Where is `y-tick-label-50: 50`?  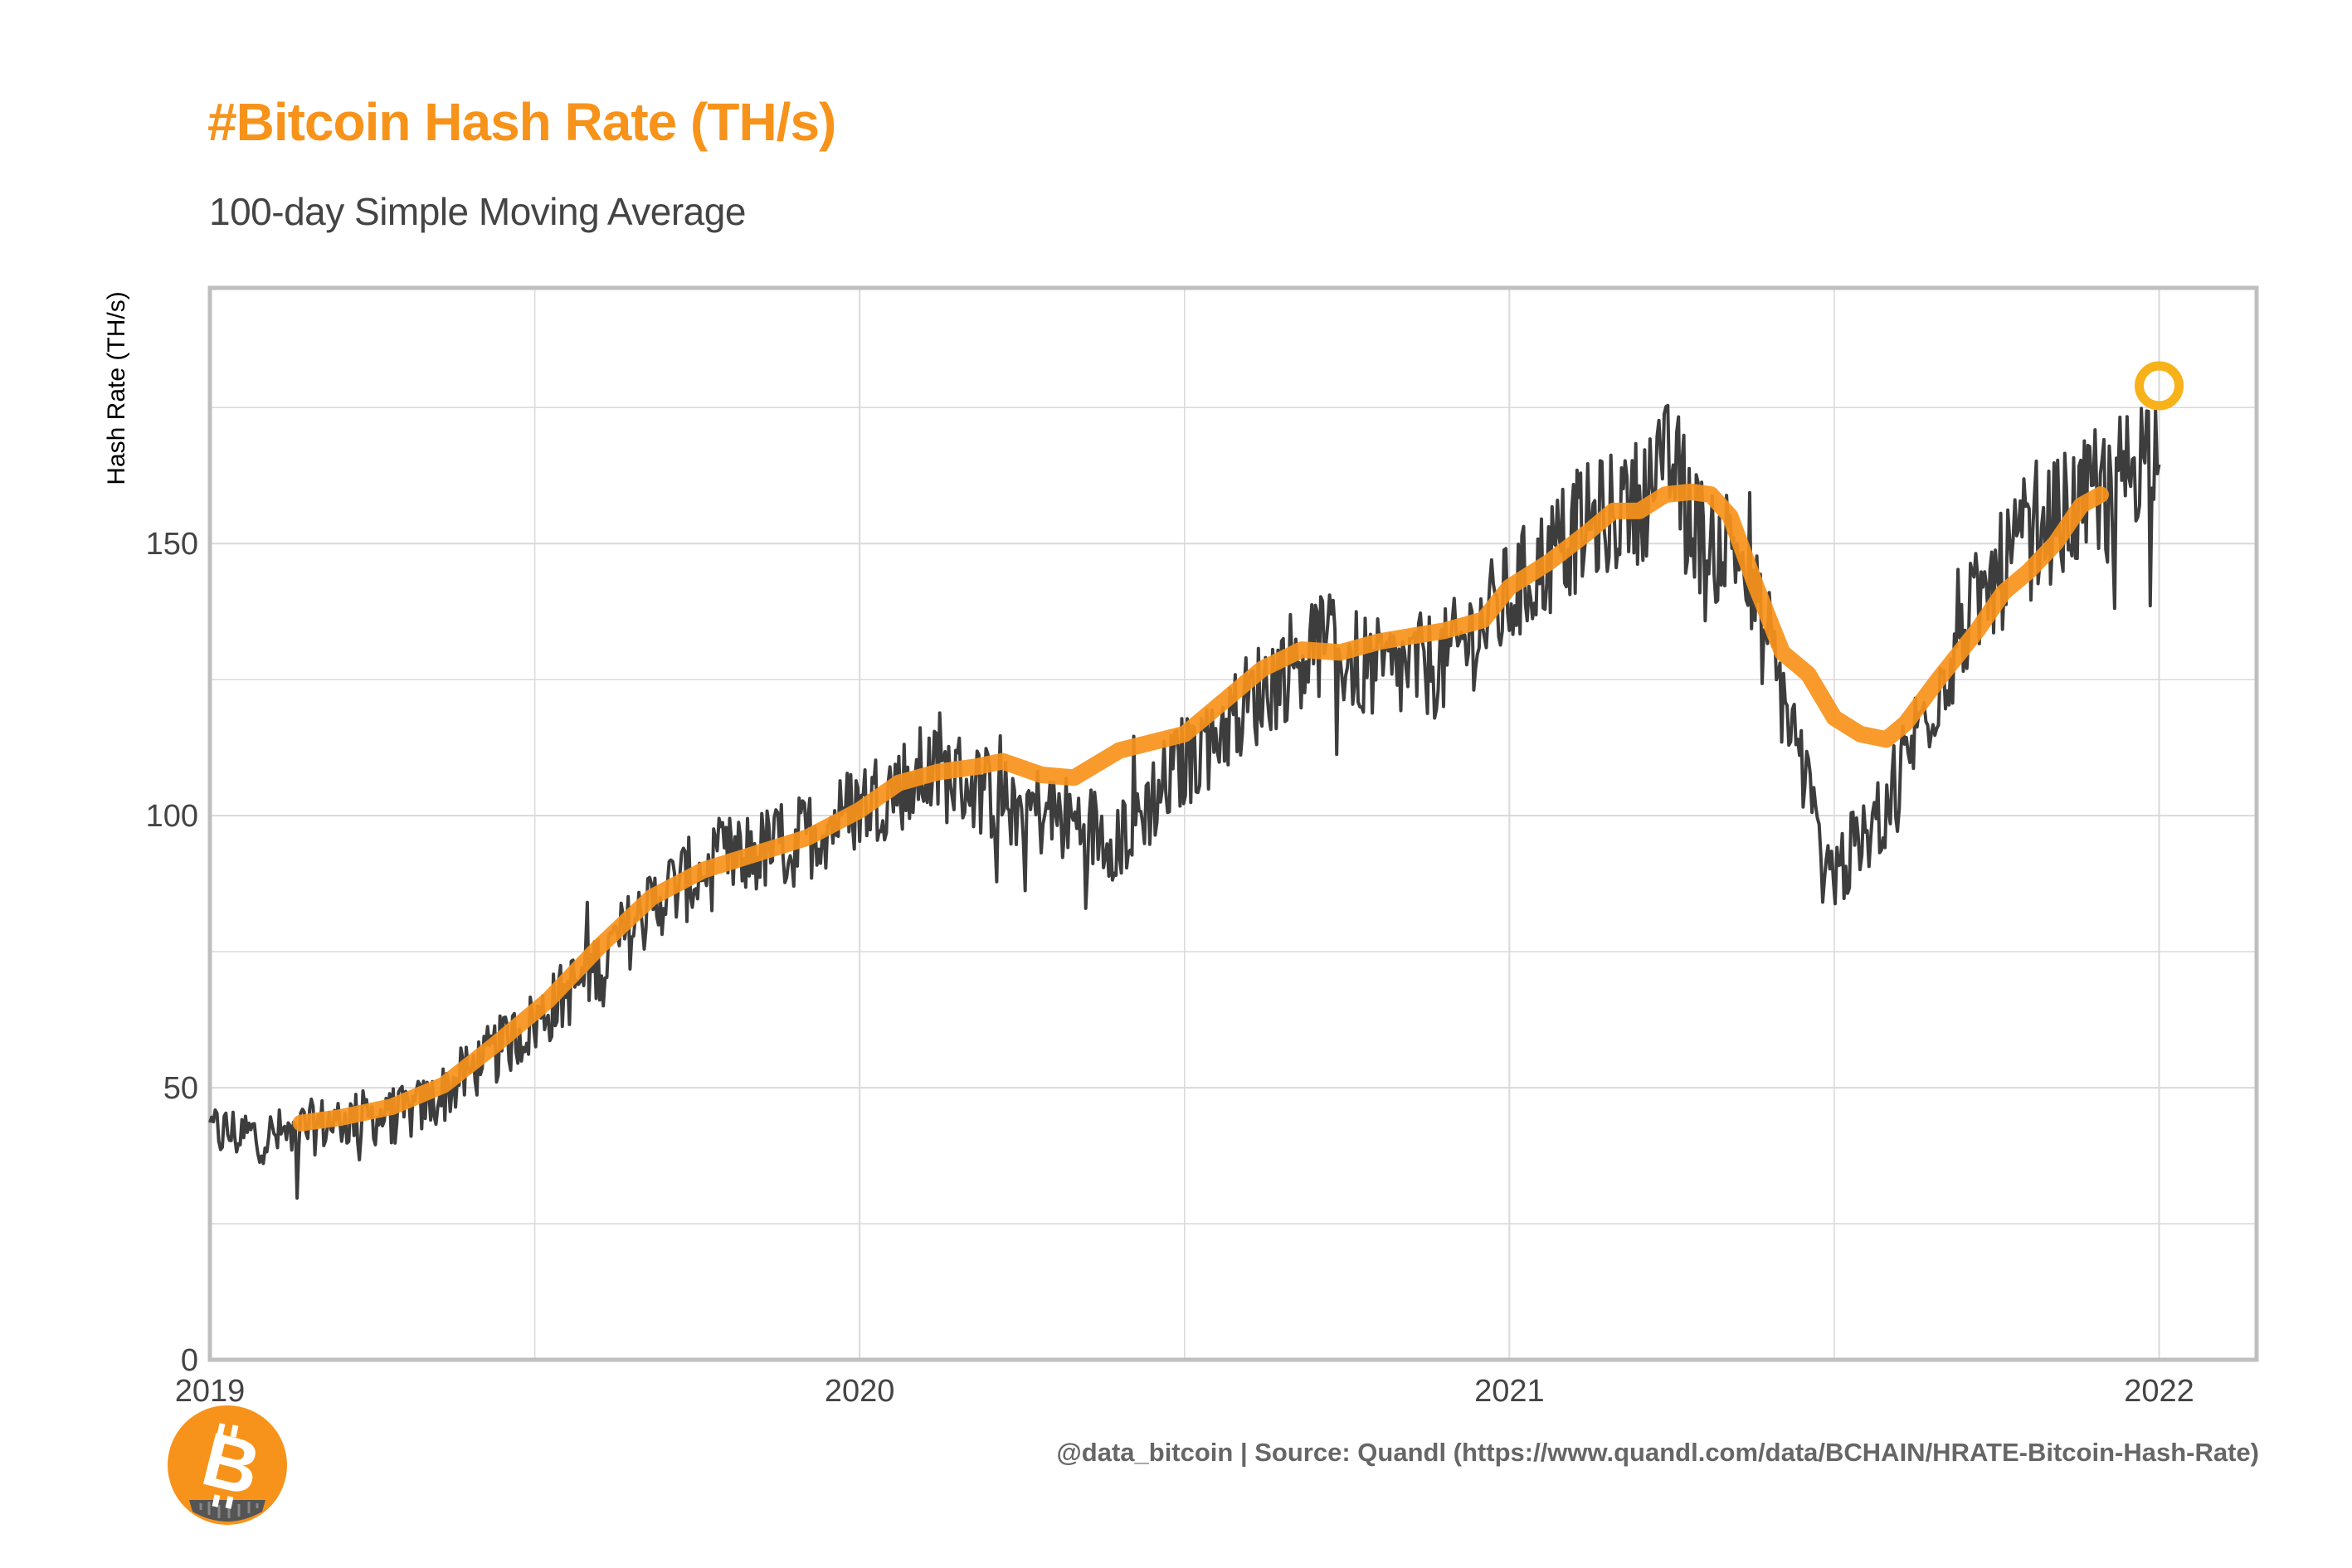 y-tick-label-50: 50 is located at coordinates (180, 1088).